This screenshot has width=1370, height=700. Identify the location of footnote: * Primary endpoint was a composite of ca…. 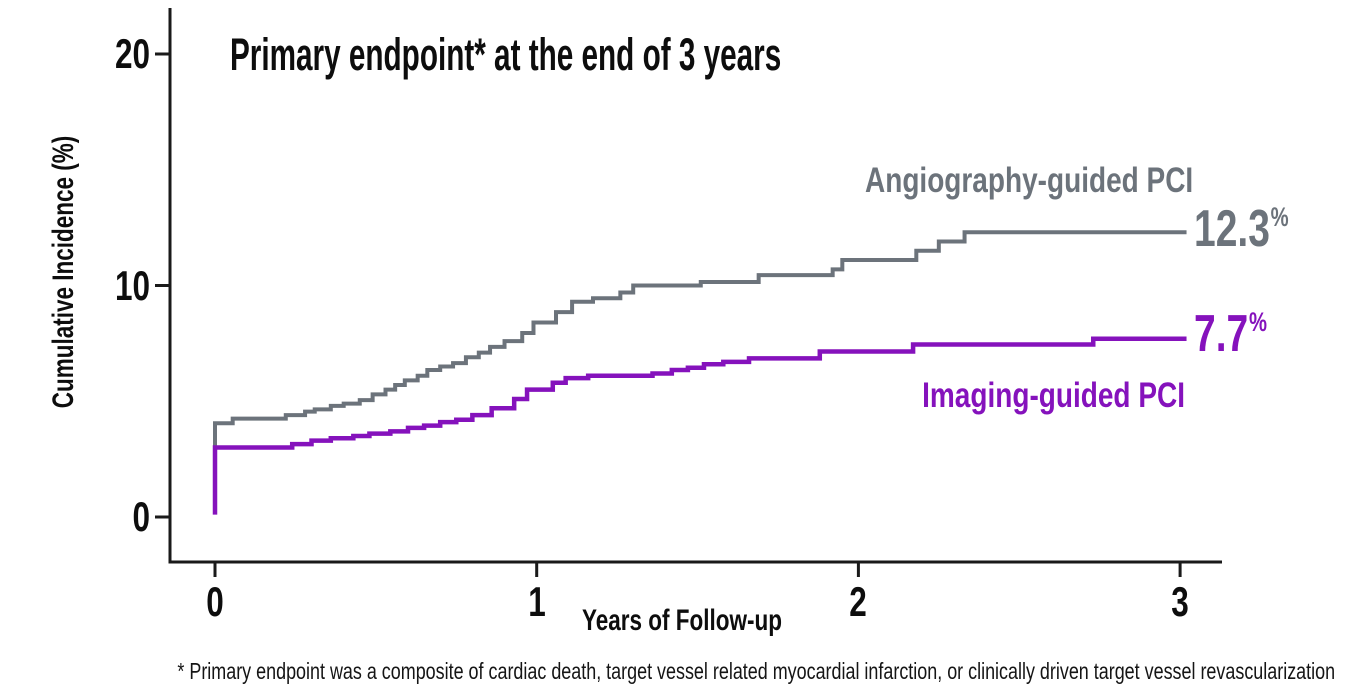
(756, 671).